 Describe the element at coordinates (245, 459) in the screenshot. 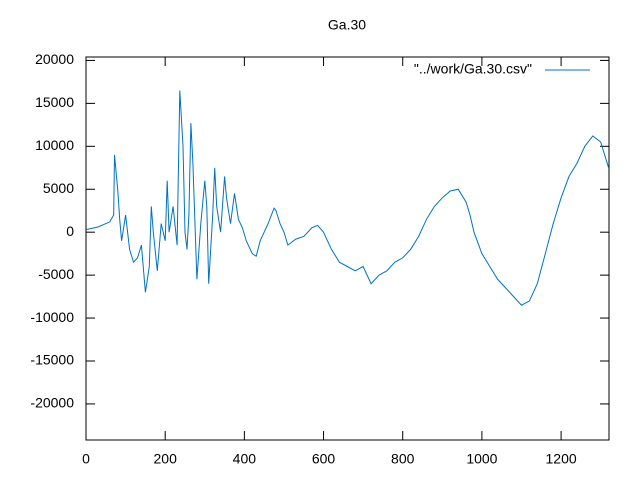

I see `x-tick-label: 400` at that location.